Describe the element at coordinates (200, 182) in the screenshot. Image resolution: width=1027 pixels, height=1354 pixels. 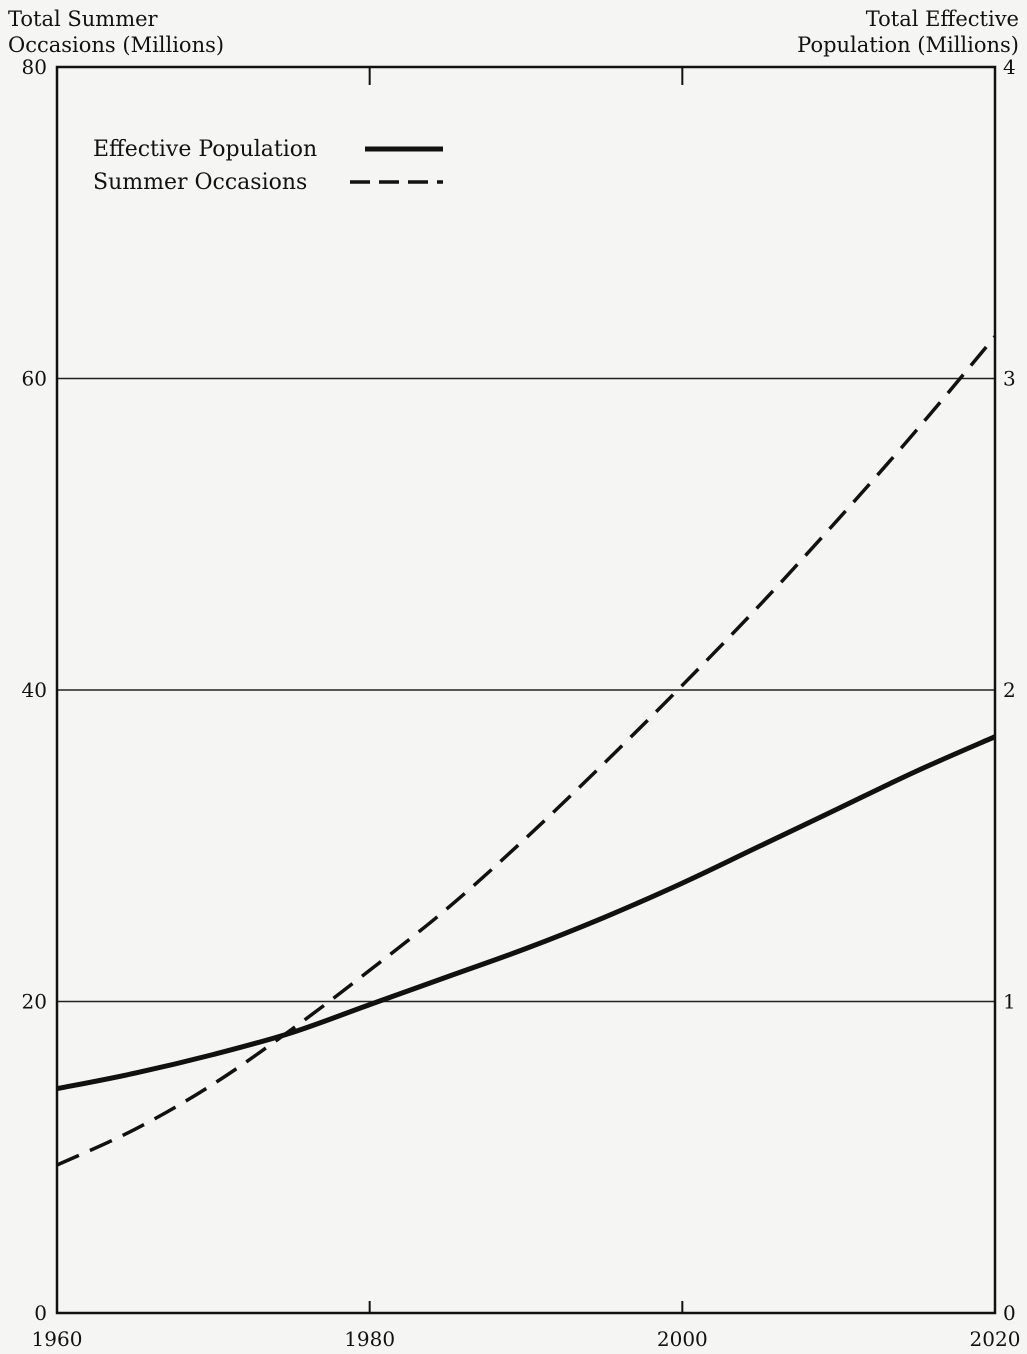
I see `legend-label: Summer Occasions` at that location.